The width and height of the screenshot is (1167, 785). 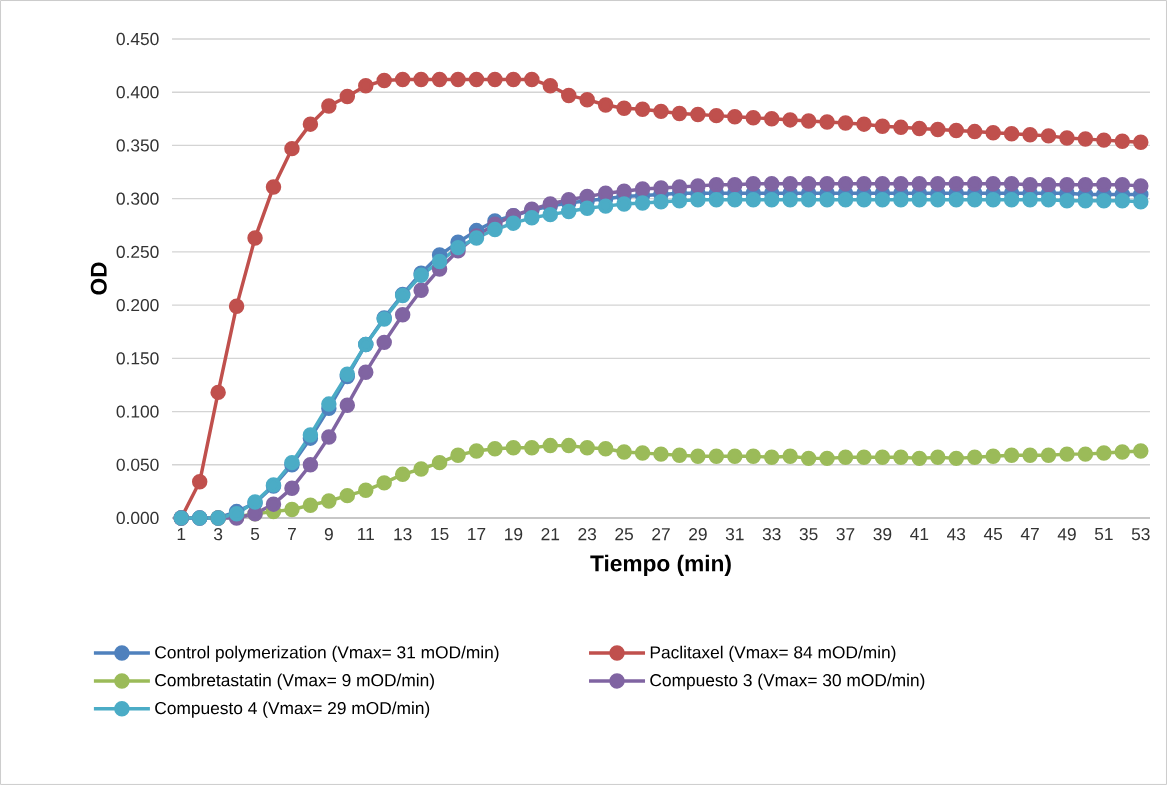 I want to click on y-tick-label: 0.150, so click(x=137, y=358).